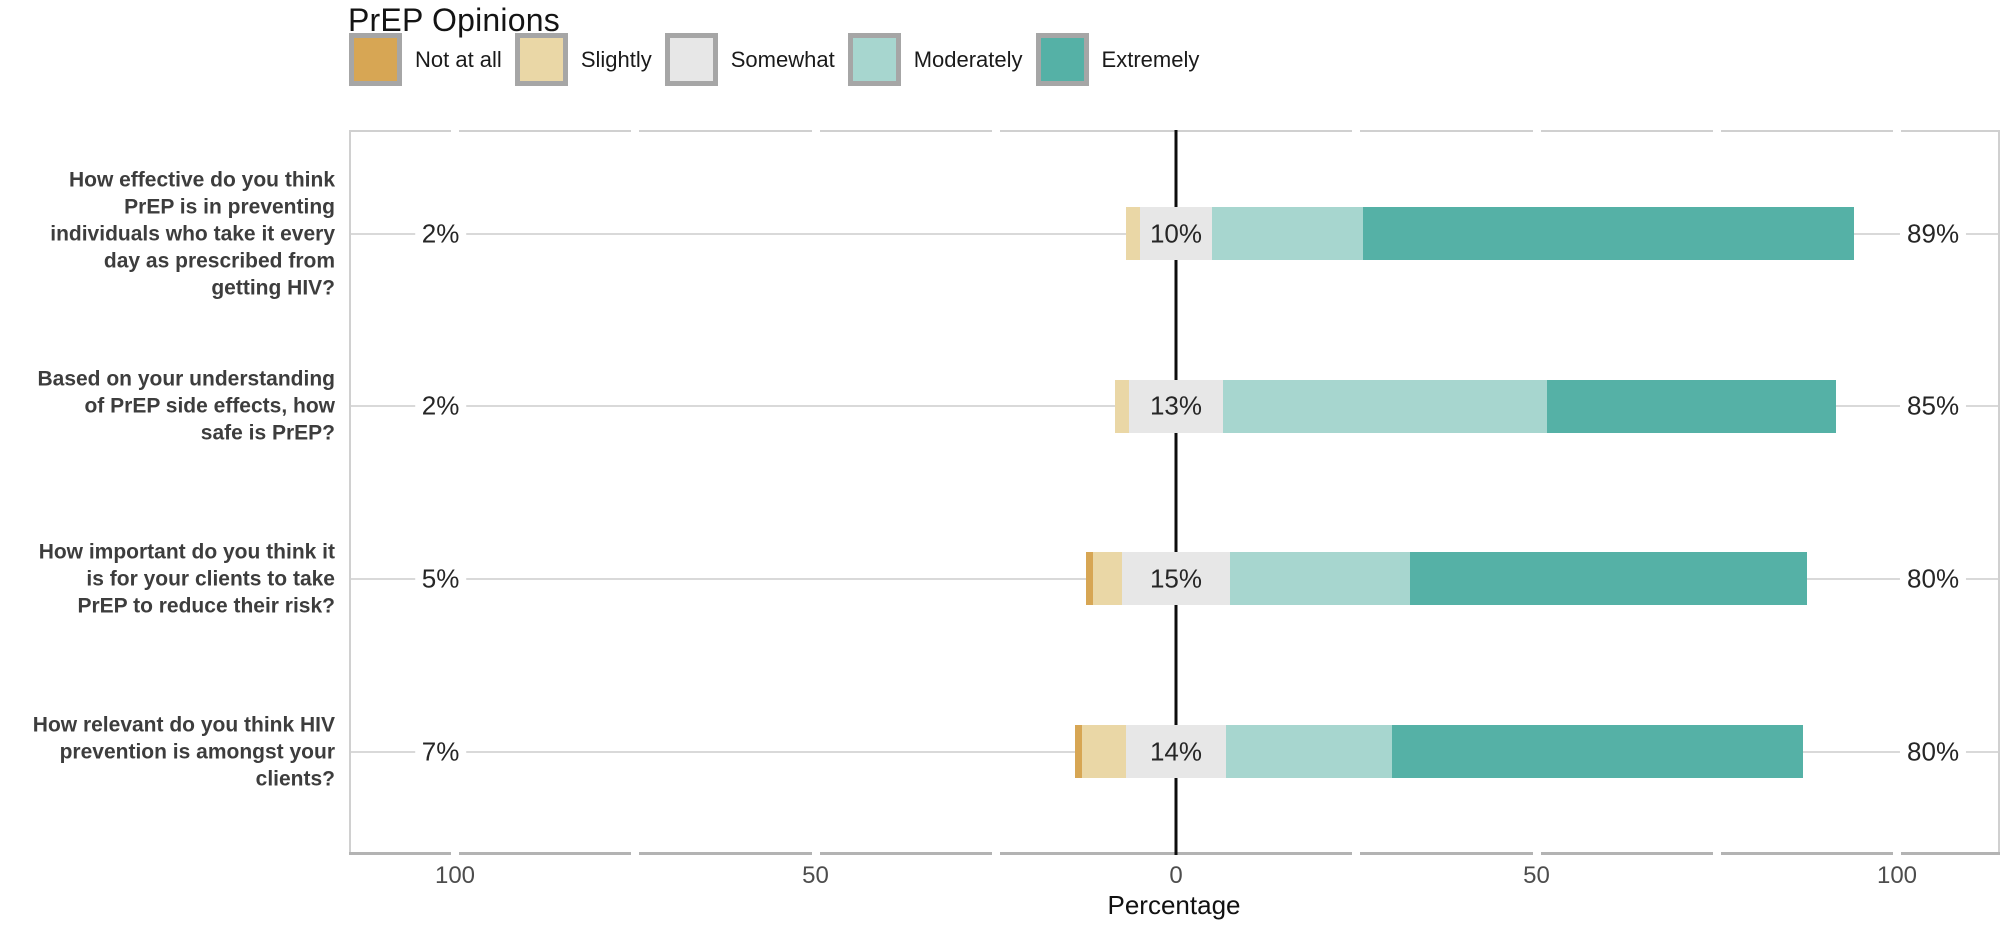 The image size is (2008, 929). Describe the element at coordinates (454, 20) in the screenshot. I see `chart-title: PrEP Opinions` at that location.